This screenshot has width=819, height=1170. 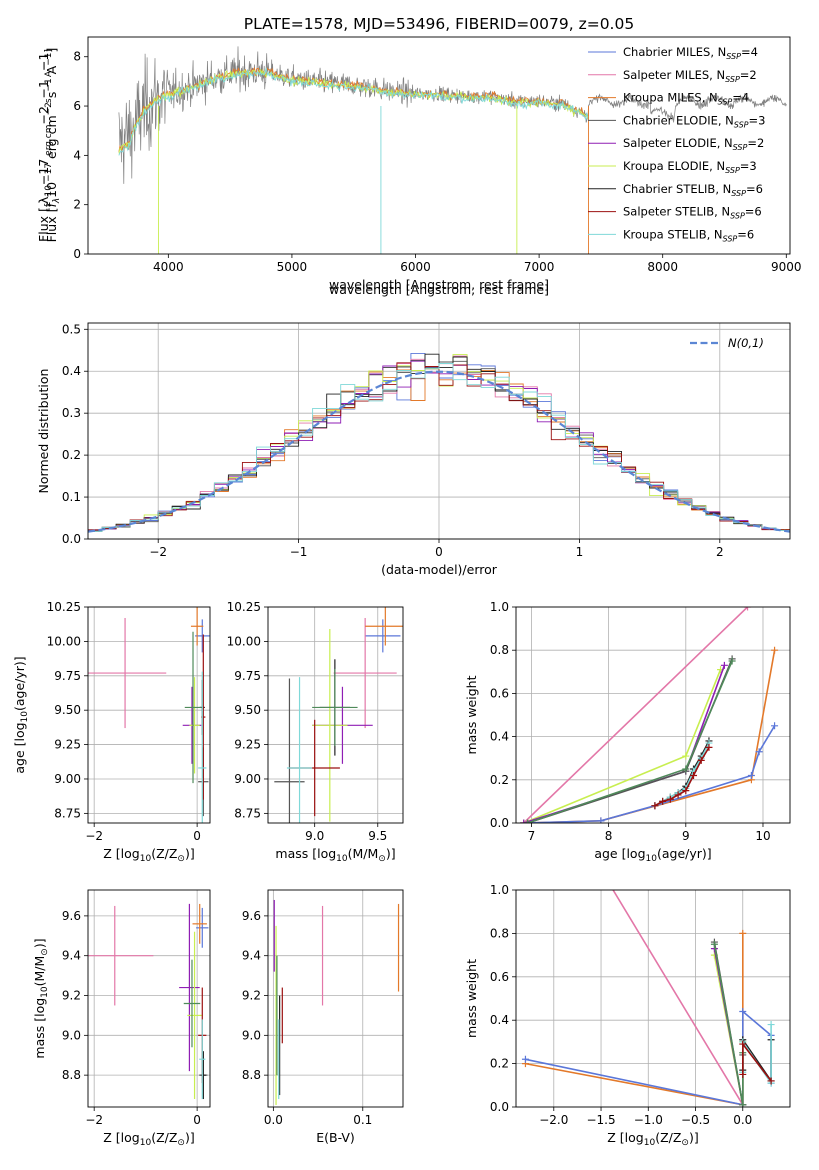 I want to click on mass-vs-z-frame, so click(x=149, y=998).